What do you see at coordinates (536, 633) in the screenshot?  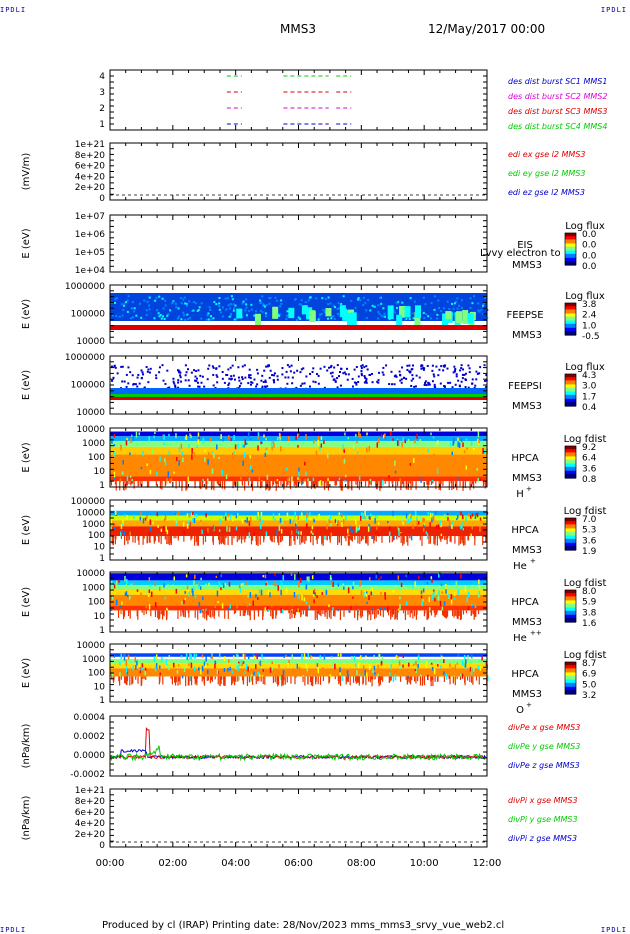 I see `species-charge-label: ++` at bounding box center [536, 633].